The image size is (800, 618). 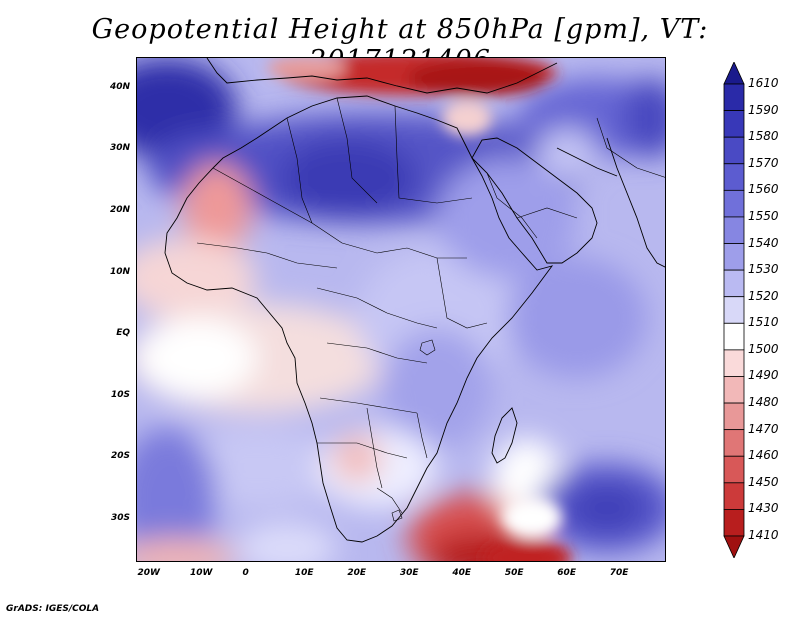 I want to click on colorbar, so click(x=734, y=310).